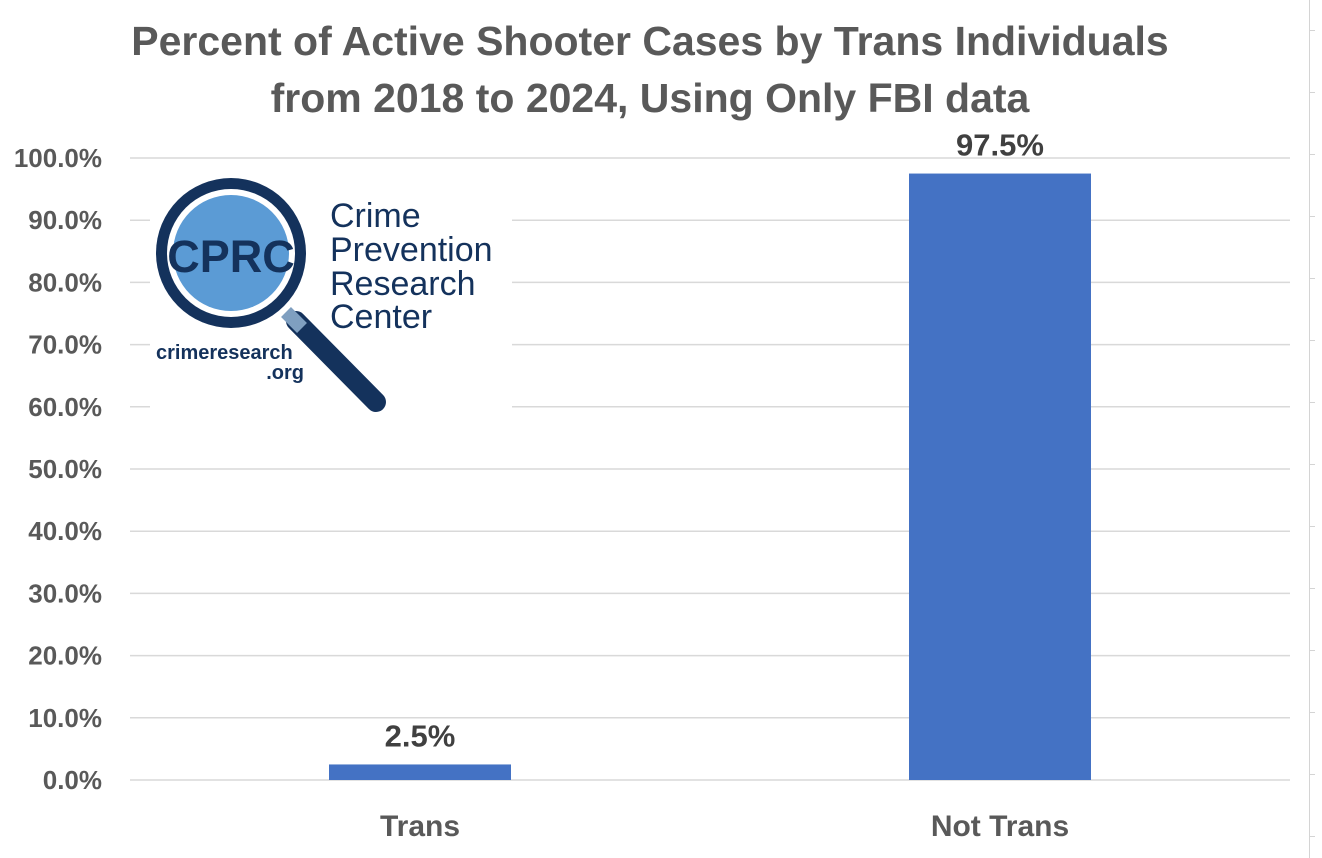  Describe the element at coordinates (1000, 477) in the screenshot. I see `bar-not-trans` at that location.